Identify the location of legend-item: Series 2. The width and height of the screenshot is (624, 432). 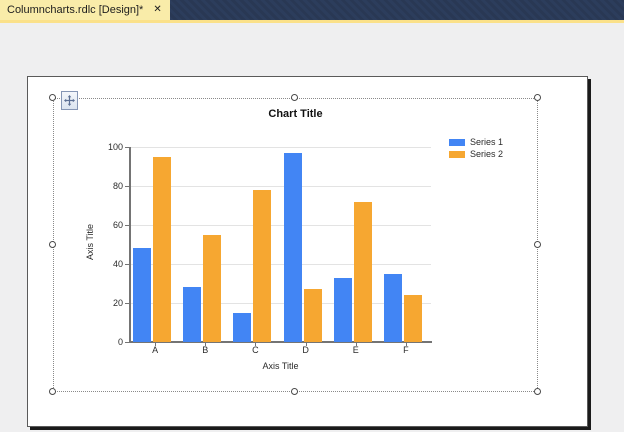
(476, 154).